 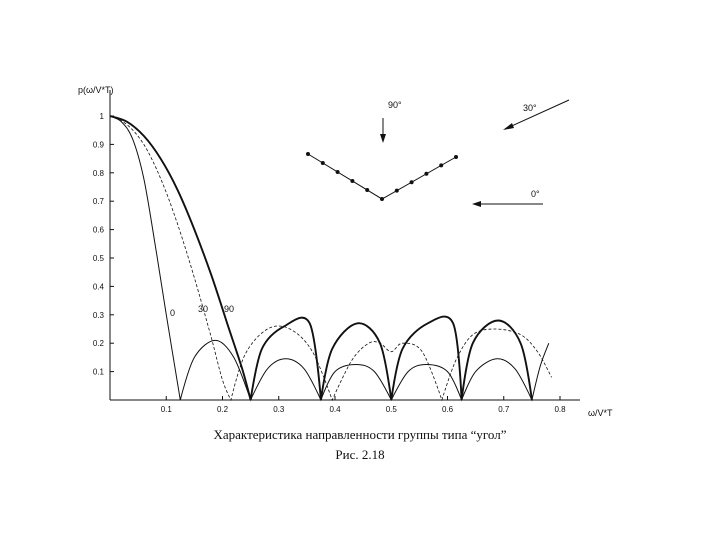 What do you see at coordinates (99, 230) in the screenshot?
I see `y-tick-label: 0.6` at bounding box center [99, 230].